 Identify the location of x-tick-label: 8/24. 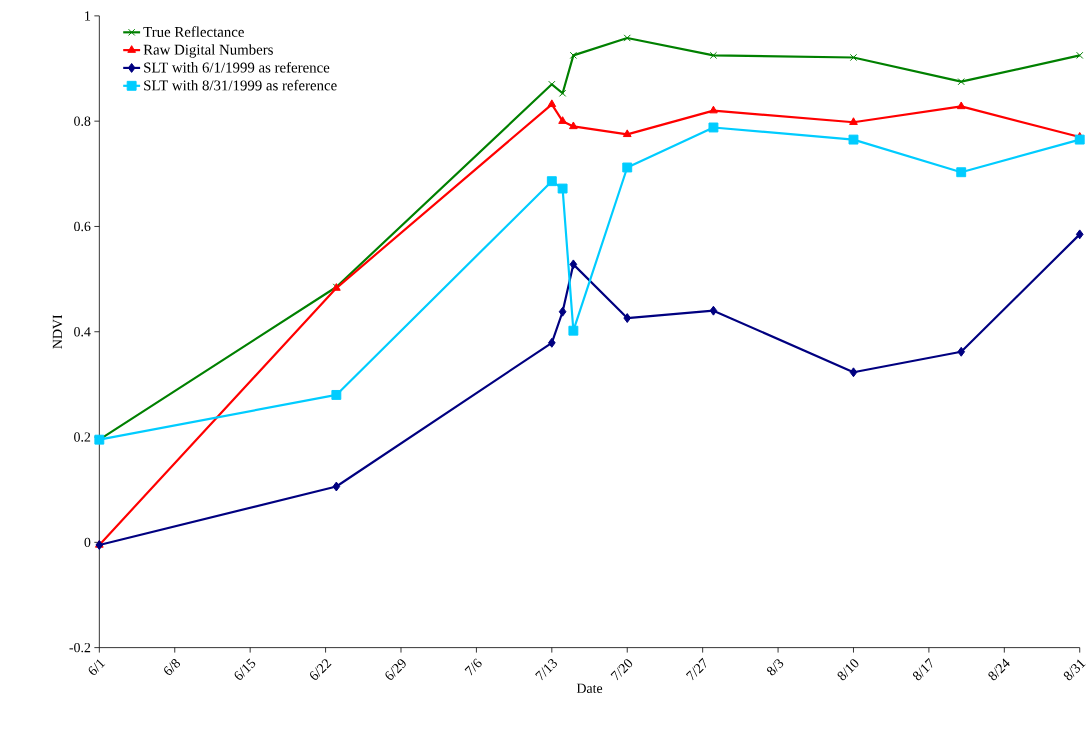
(999, 669).